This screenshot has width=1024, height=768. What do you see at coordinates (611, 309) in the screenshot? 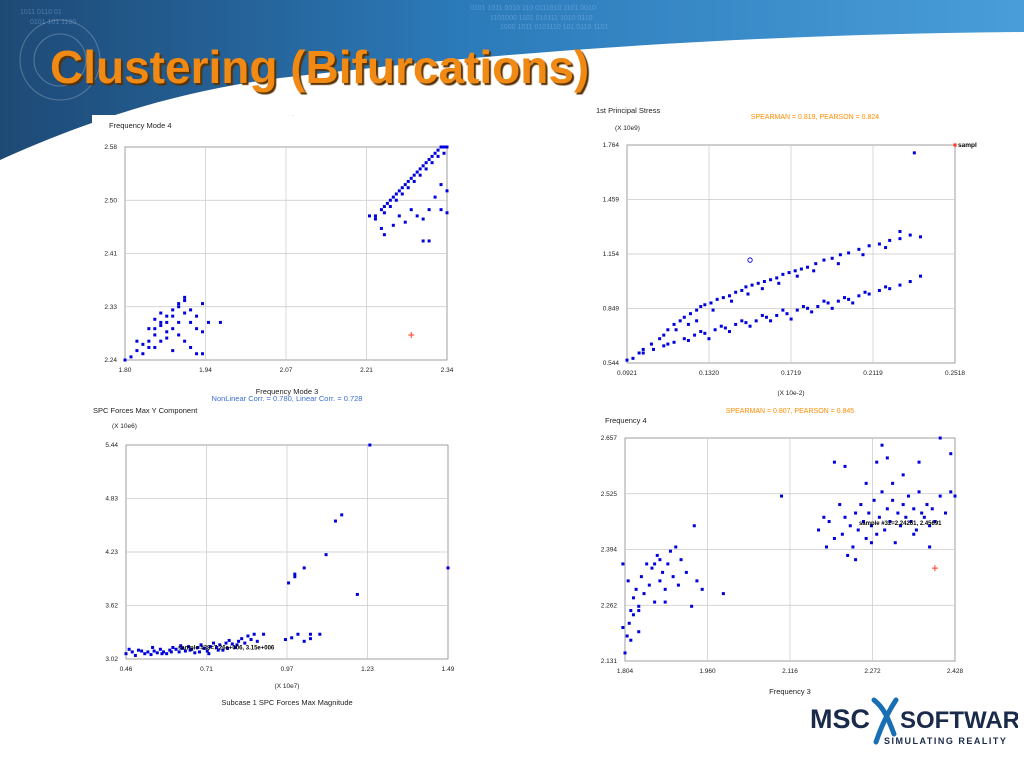
I see `y-tick-label: 0.849` at bounding box center [611, 309].